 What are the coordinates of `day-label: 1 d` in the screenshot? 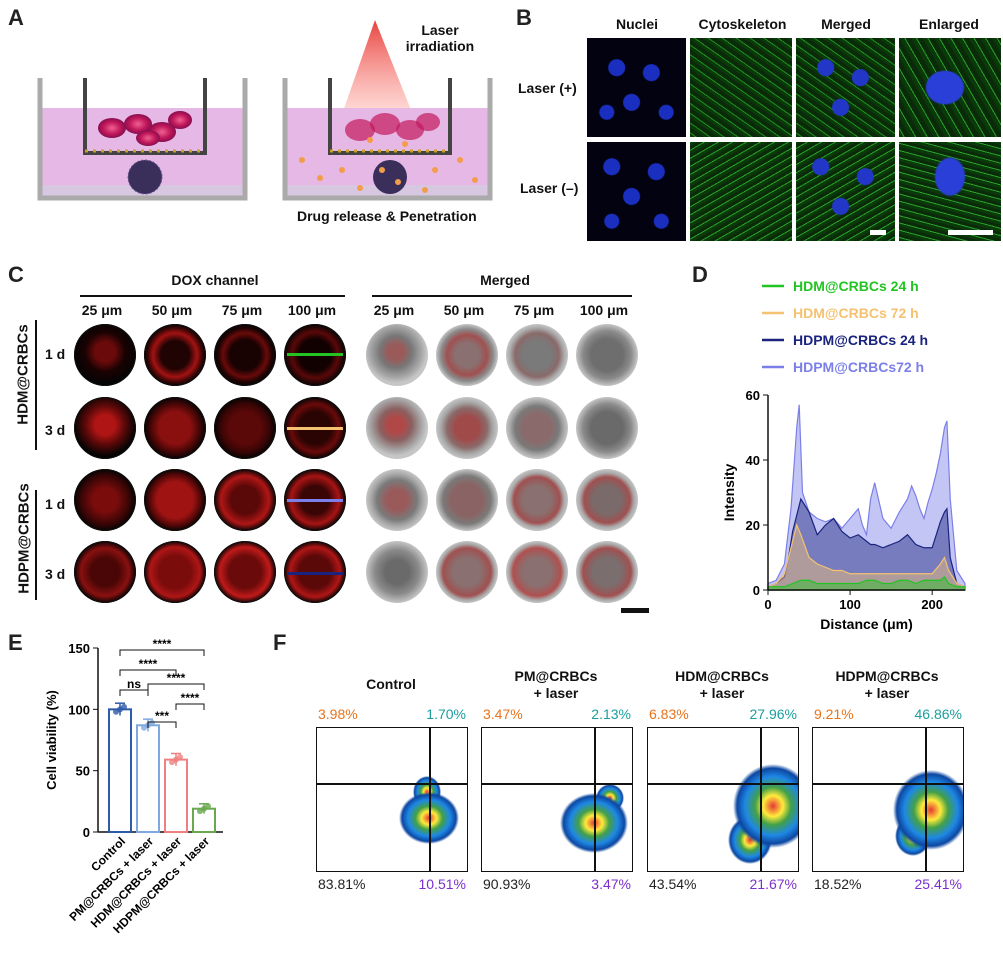 It's located at (55, 504).